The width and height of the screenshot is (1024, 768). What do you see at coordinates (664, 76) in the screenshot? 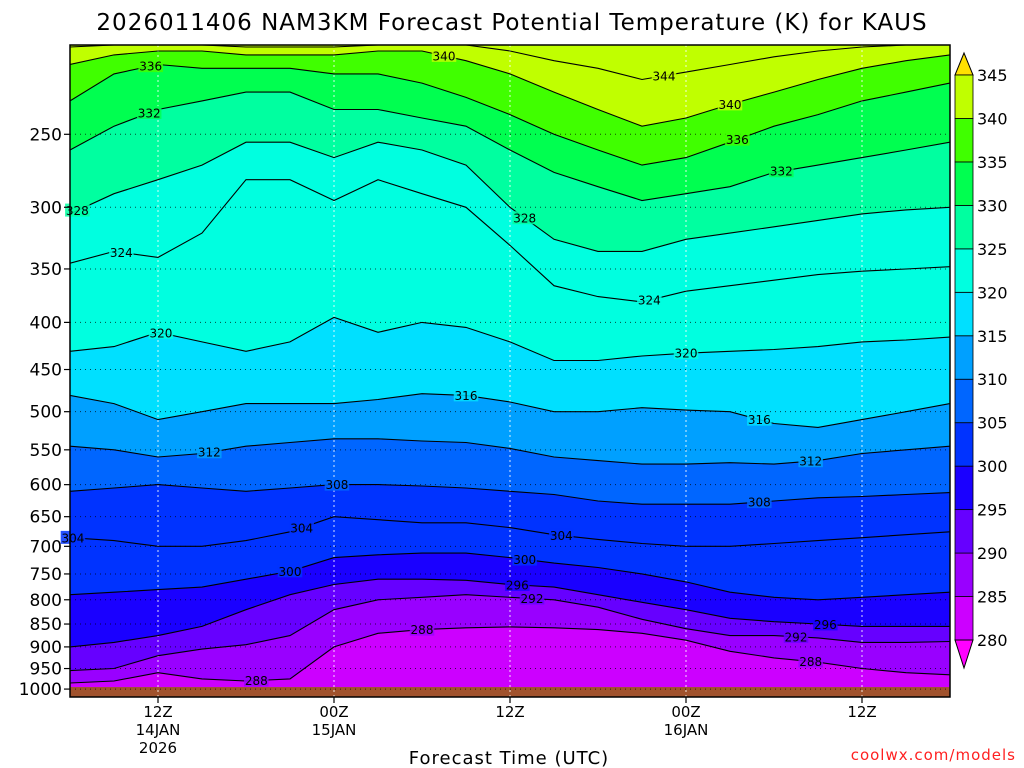
I see `contour-label: 344` at bounding box center [664, 76].